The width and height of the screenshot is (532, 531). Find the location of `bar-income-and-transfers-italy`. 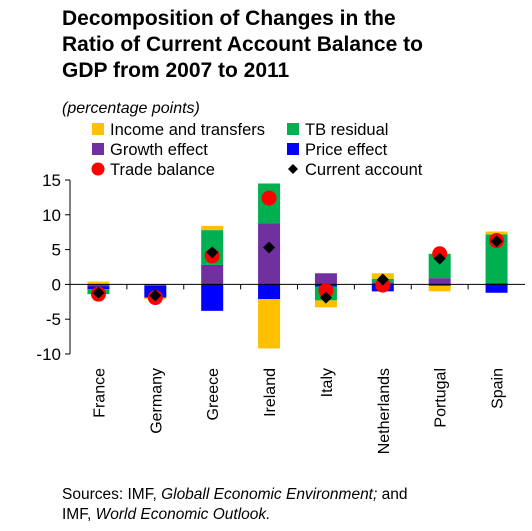

bar-income-and-transfers-italy is located at coordinates (325, 304).